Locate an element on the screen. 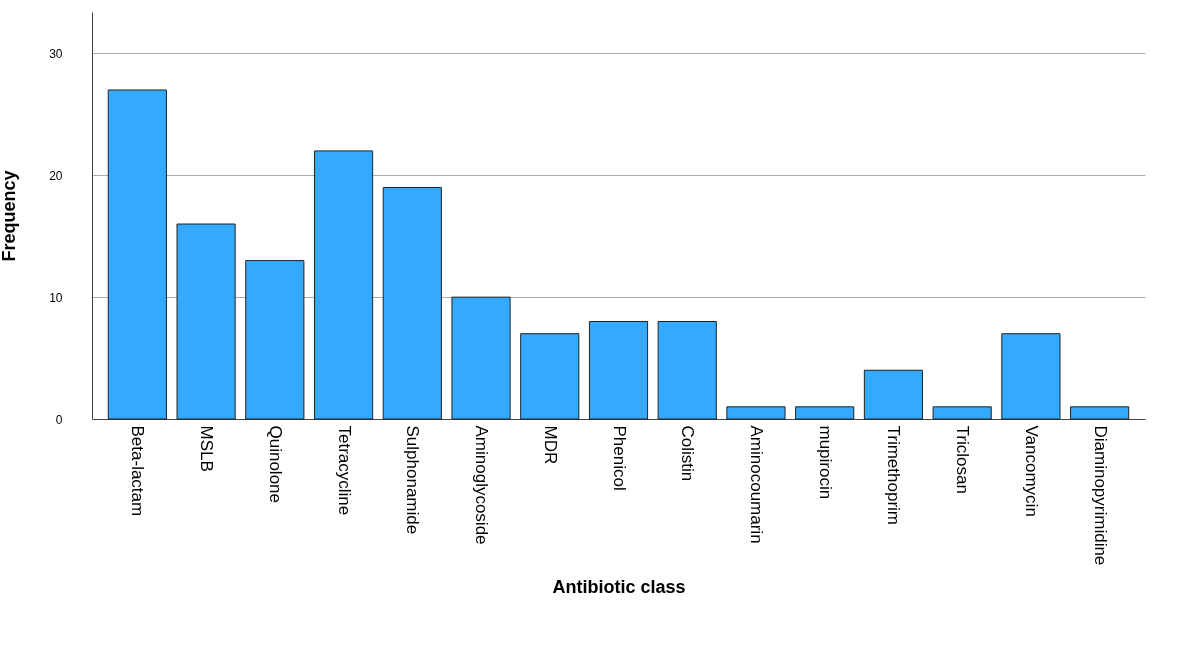 Image resolution: width=1193 pixels, height=647 pixels. x-tick-label: mupirocin is located at coordinates (825, 462).